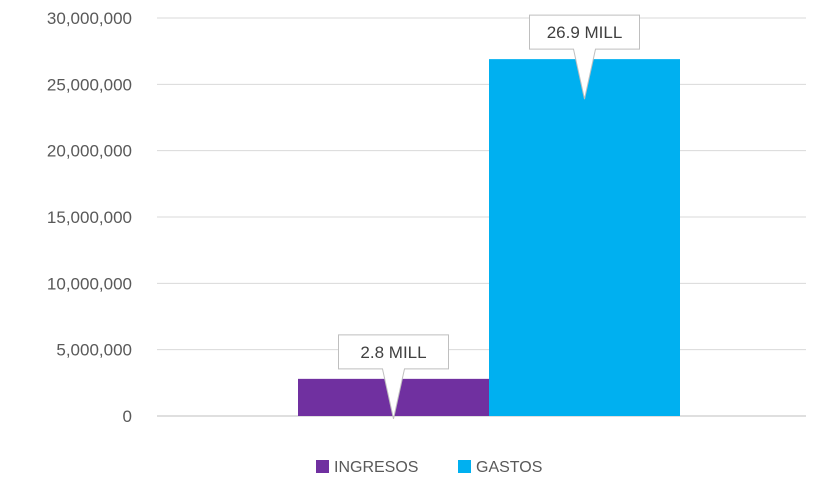  Describe the element at coordinates (585, 32) in the screenshot. I see `data-label-gastos: 26.9 MILL` at that location.